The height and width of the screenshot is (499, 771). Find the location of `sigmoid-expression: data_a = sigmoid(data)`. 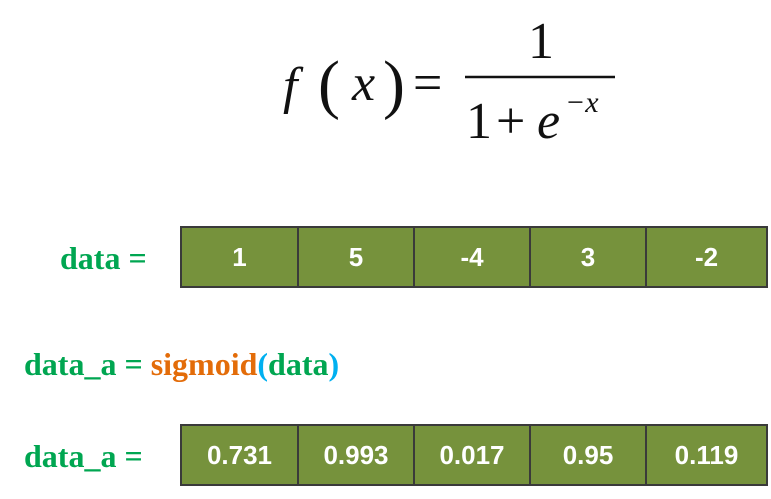

sigmoid-expression: data_a = sigmoid(data) is located at coordinates (181, 364).